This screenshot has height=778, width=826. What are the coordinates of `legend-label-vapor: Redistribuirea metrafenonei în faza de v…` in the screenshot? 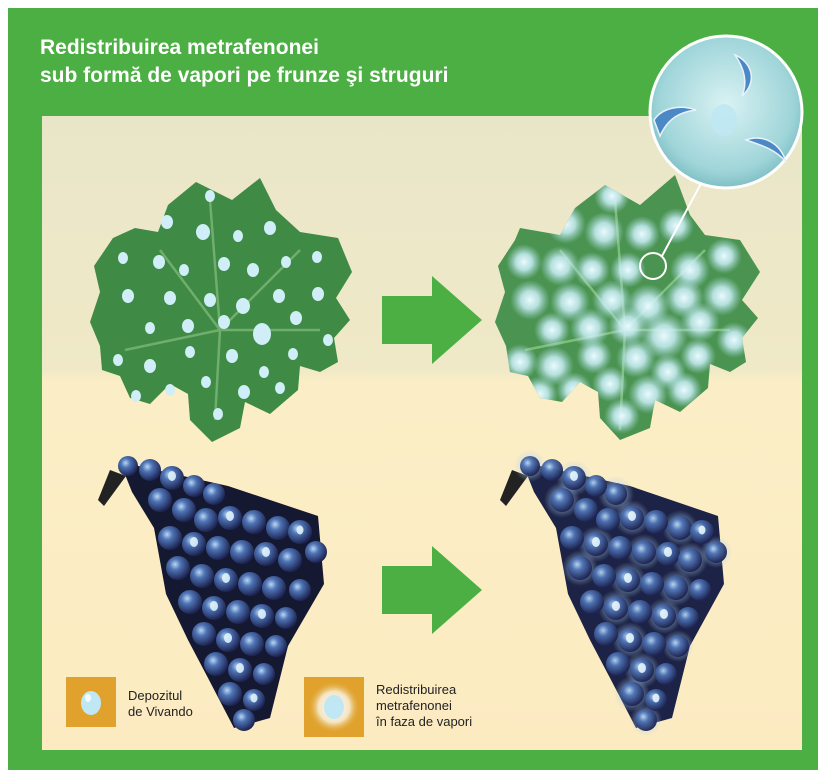 It's located at (424, 705).